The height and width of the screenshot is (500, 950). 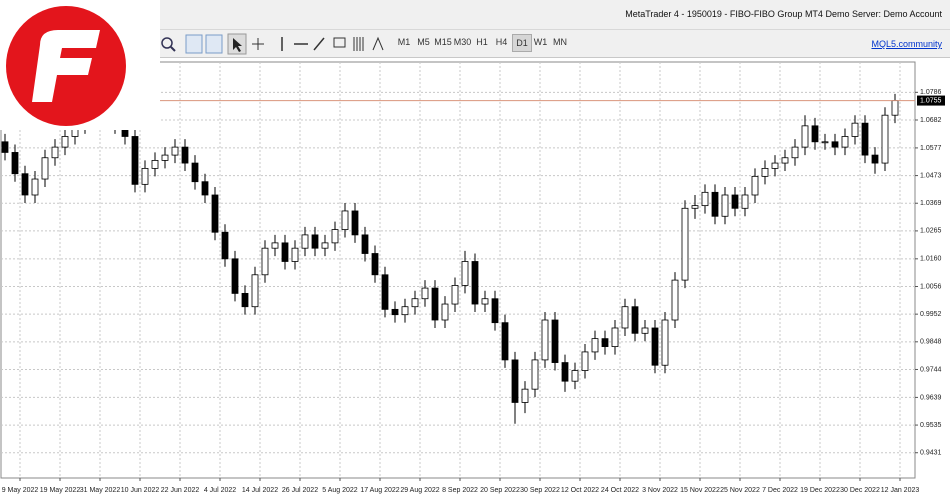 What do you see at coordinates (931, 286) in the screenshot?
I see `y-tick-label: 1.0056` at bounding box center [931, 286].